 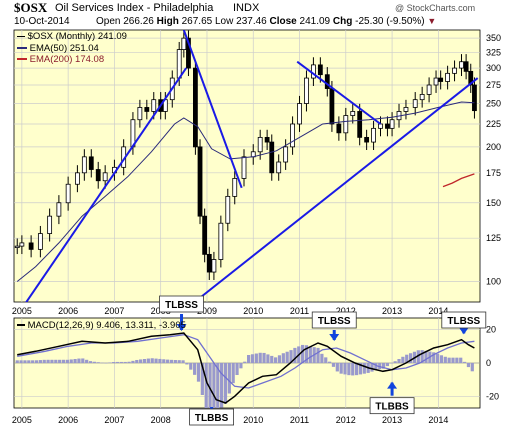 I want to click on legend-price: $OSX (Monthly) 241.09, so click(x=72, y=36).